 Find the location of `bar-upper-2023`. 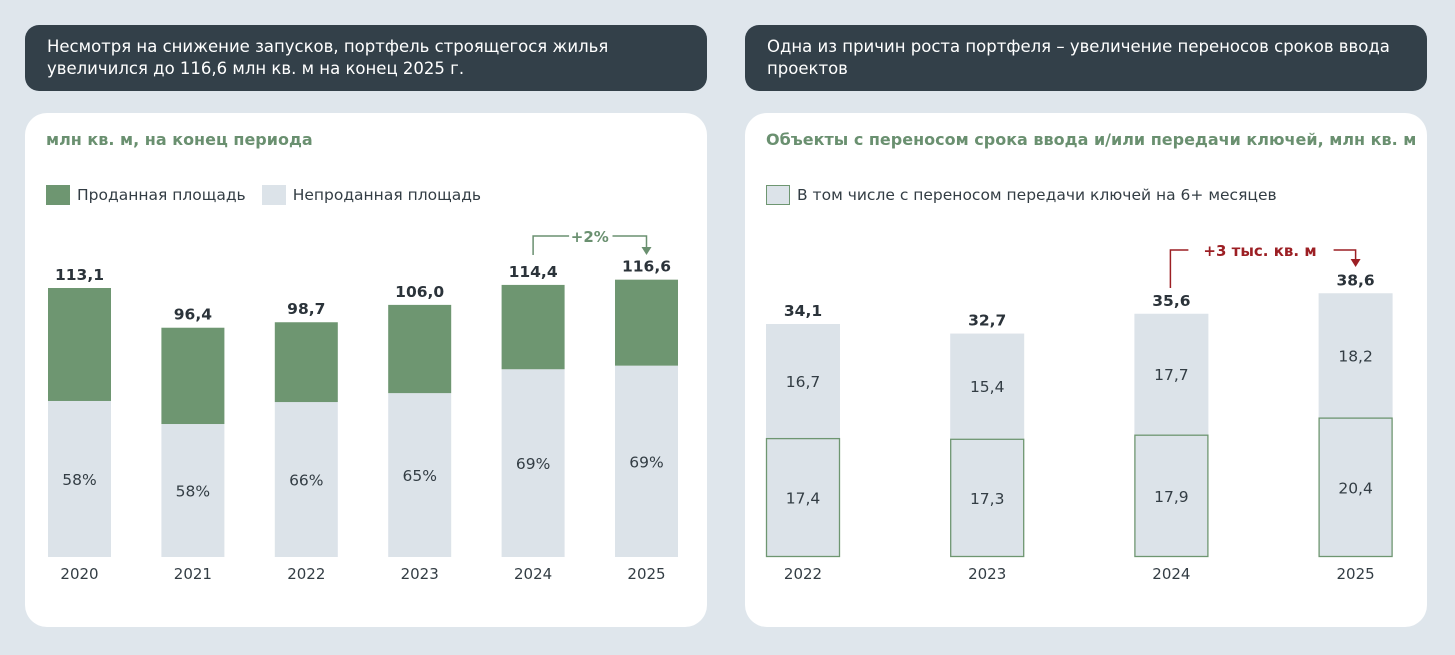

bar-upper-2023 is located at coordinates (987, 386).